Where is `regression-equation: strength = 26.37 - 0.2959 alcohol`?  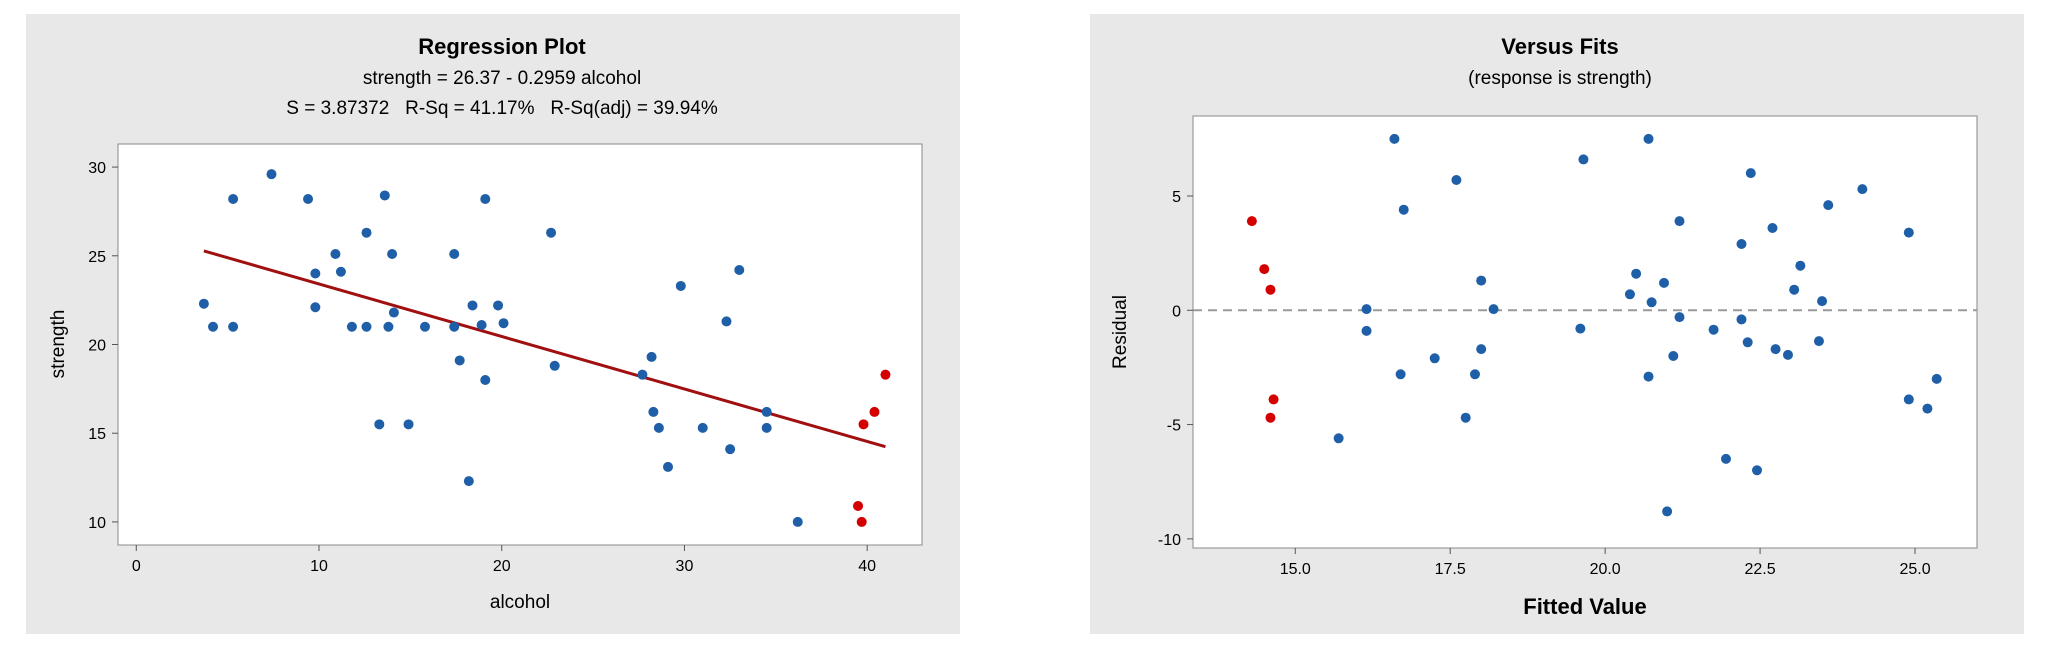
regression-equation: strength = 26.37 - 0.2959 alcohol is located at coordinates (502, 78).